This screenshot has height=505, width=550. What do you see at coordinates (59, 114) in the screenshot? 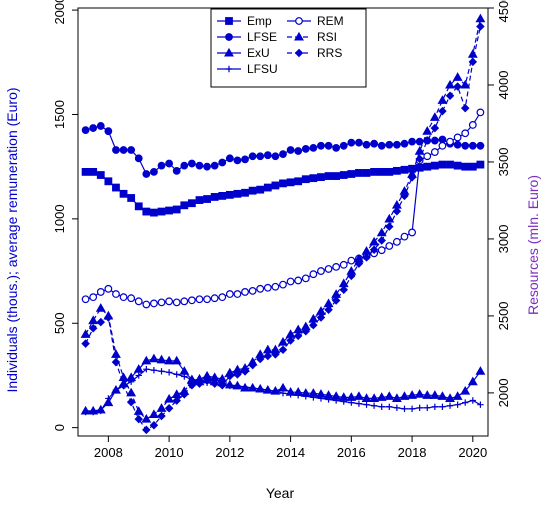
I see `left-y-tick-label: 1500` at bounding box center [59, 114].